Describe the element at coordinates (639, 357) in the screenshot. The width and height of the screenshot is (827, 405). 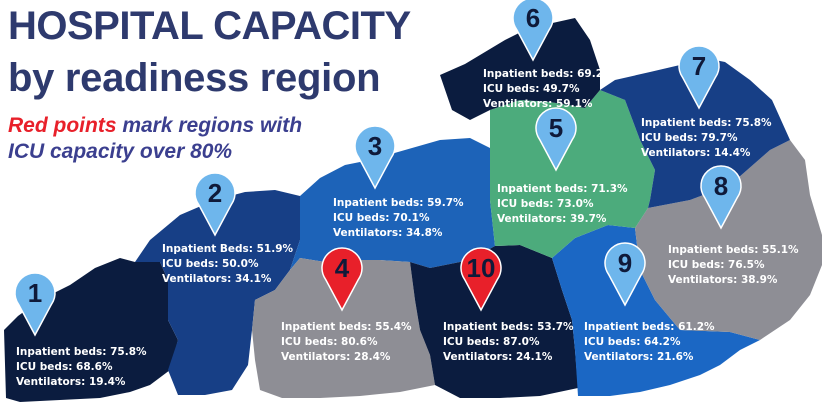
I see `ventilators-stat: Ventilators: 21.6%` at that location.